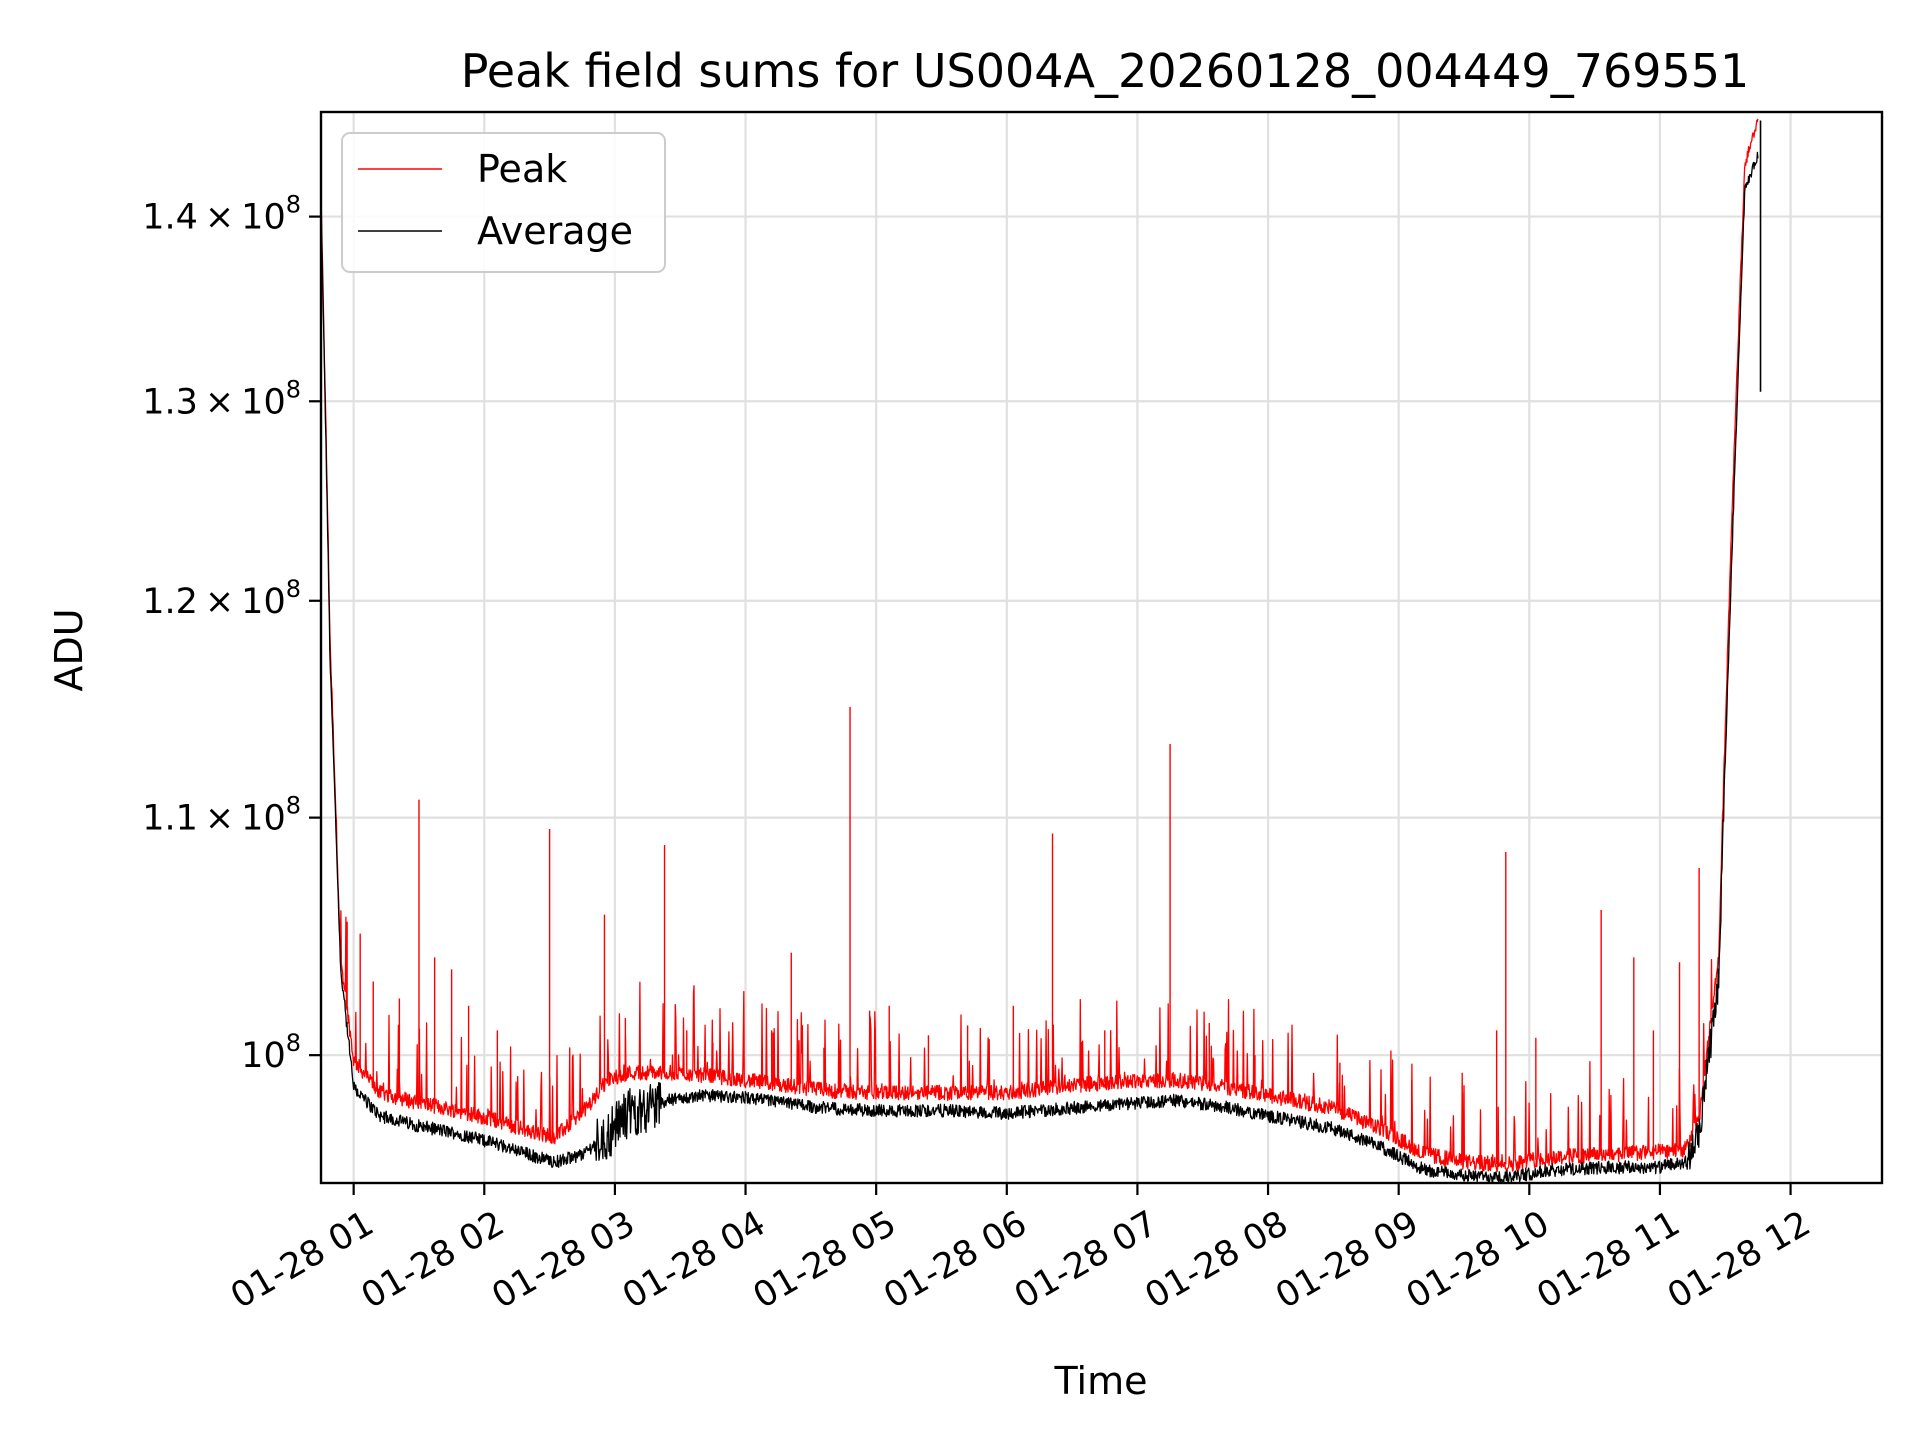 The image size is (1920, 1440). I want to click on y-tick-label: 1.1 × 108, so click(221, 815).